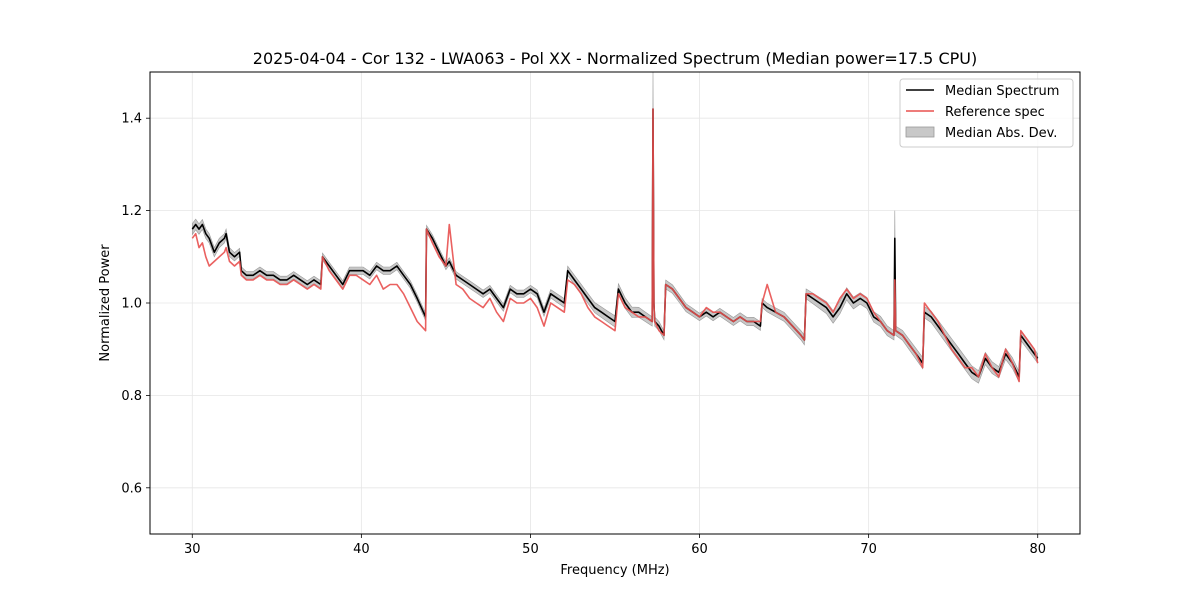 Image resolution: width=1200 pixels, height=600 pixels. I want to click on x-axis-label: Frequency (MHz), so click(614, 570).